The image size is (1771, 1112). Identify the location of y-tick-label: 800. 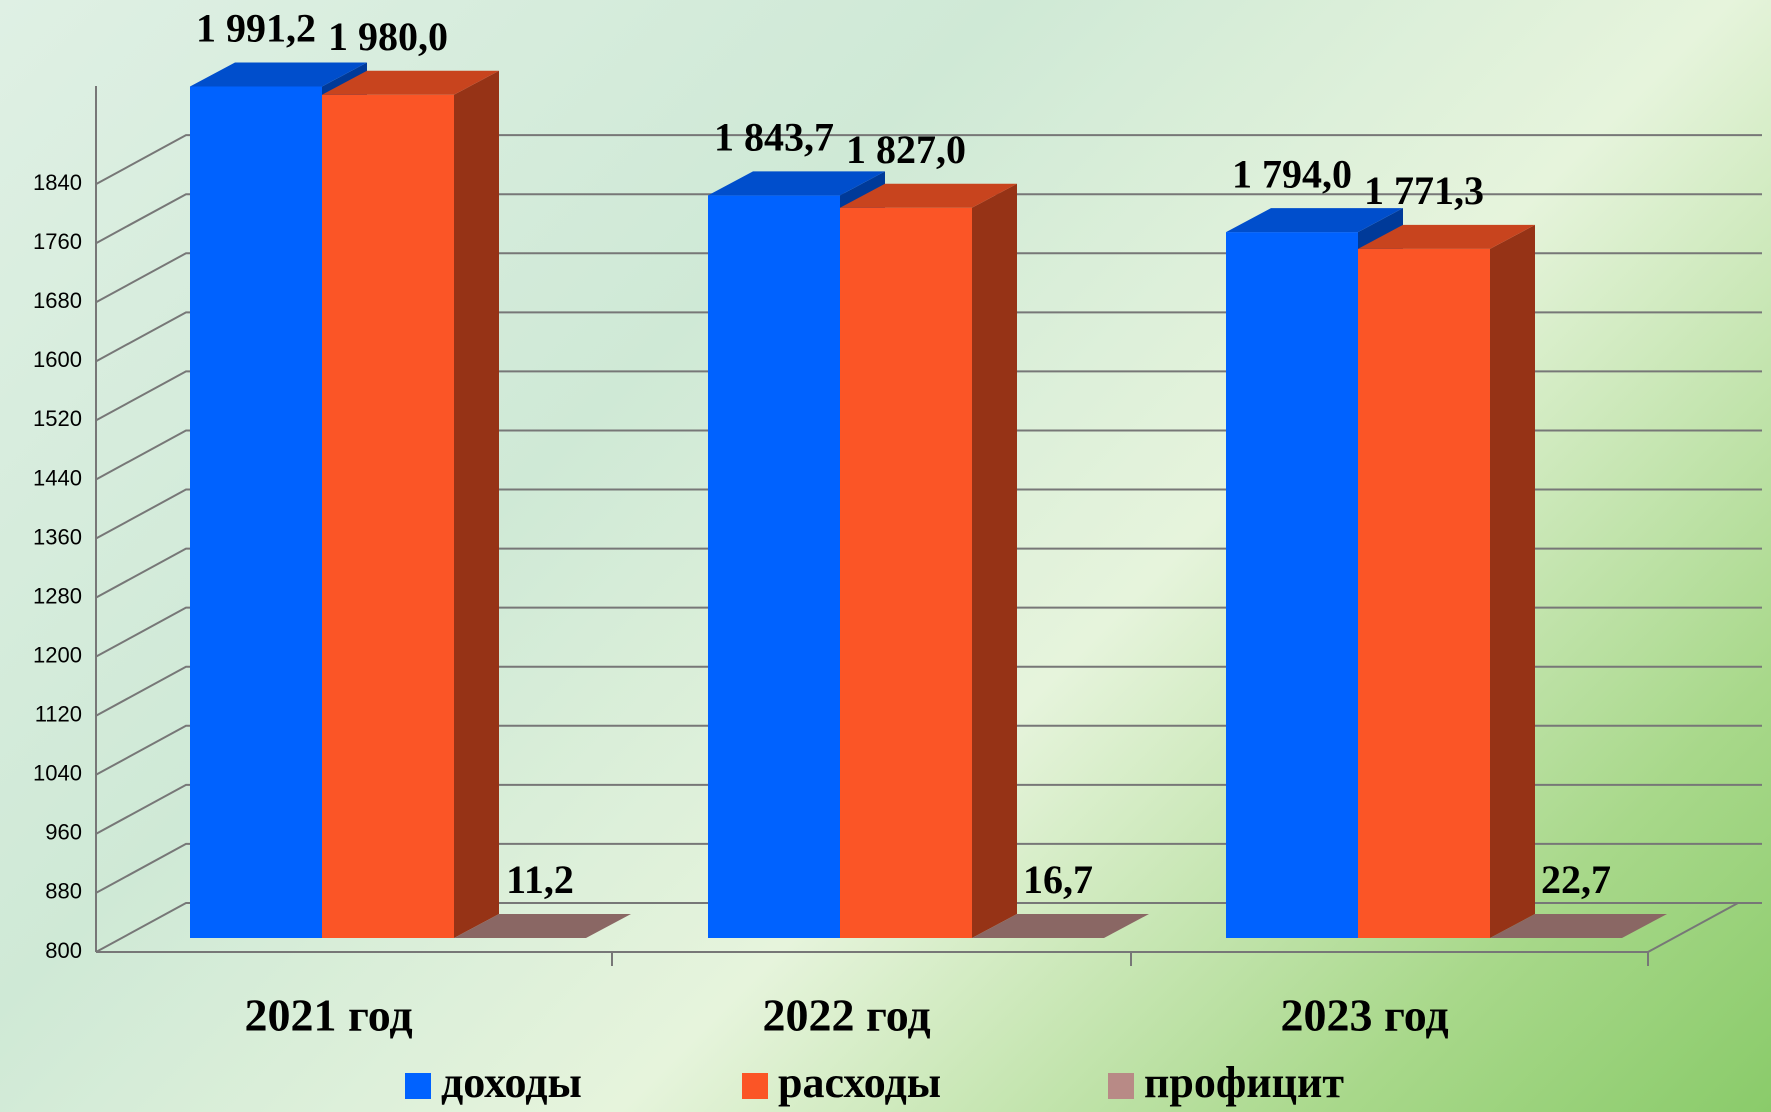
(63, 950).